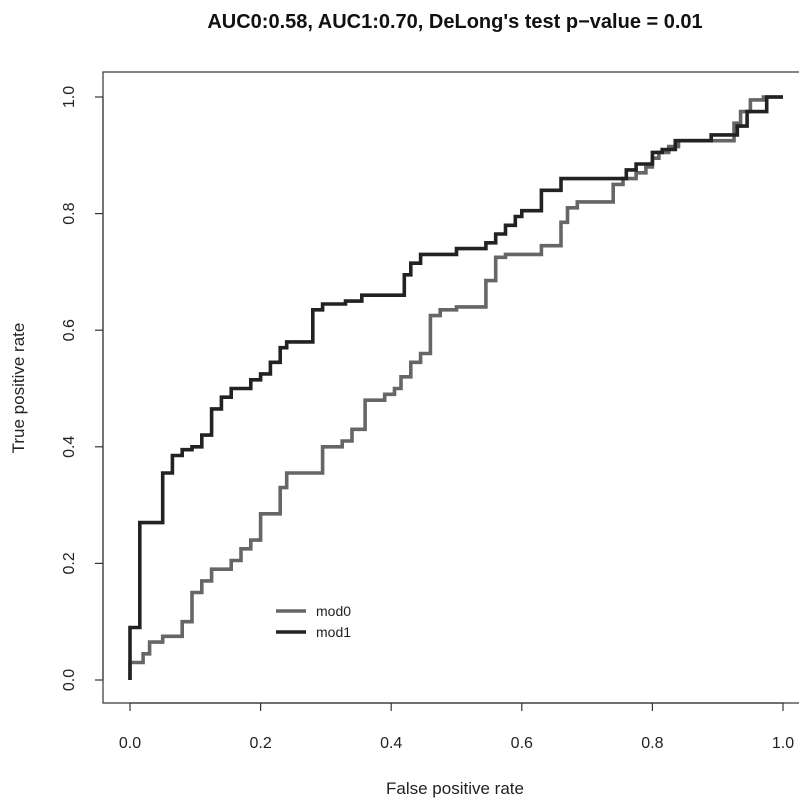  I want to click on x-tick-label: 0.2, so click(260, 743).